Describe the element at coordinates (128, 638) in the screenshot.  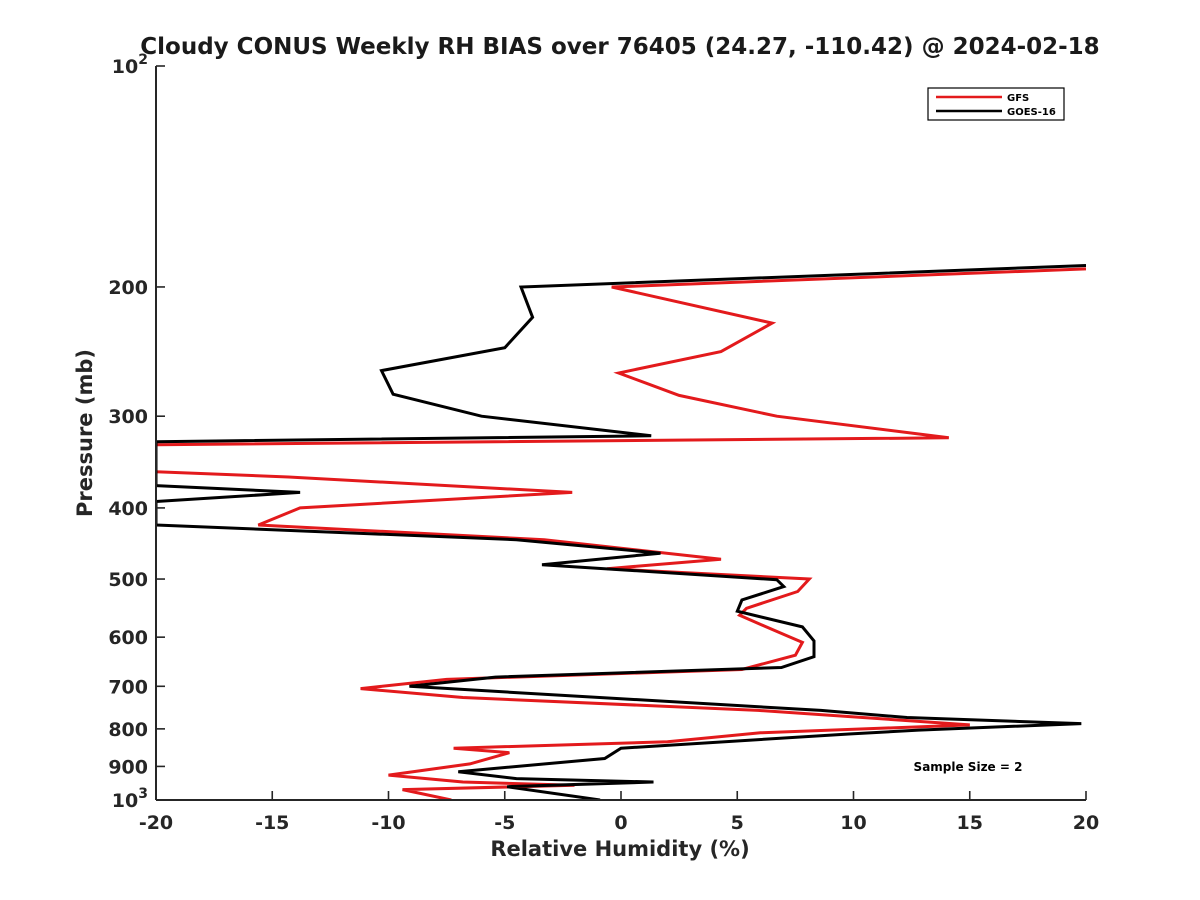
I see `y-tick-label: 600` at that location.